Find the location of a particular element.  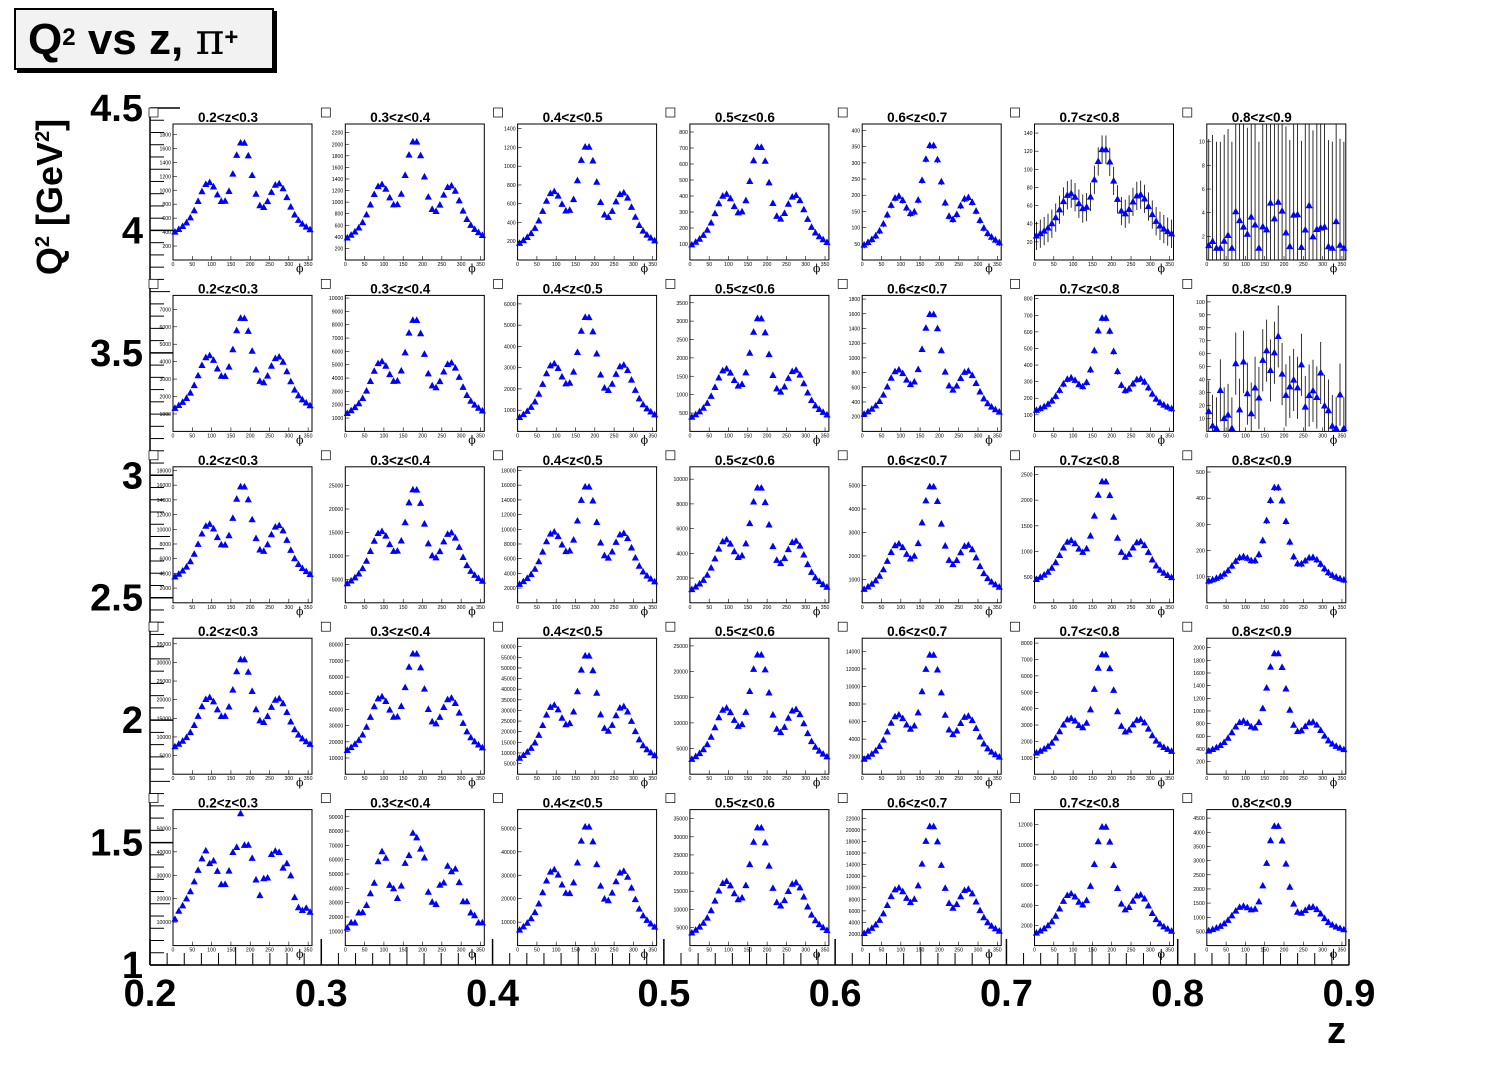

panel-x-tick-label: 0 is located at coordinates (1034, 951).